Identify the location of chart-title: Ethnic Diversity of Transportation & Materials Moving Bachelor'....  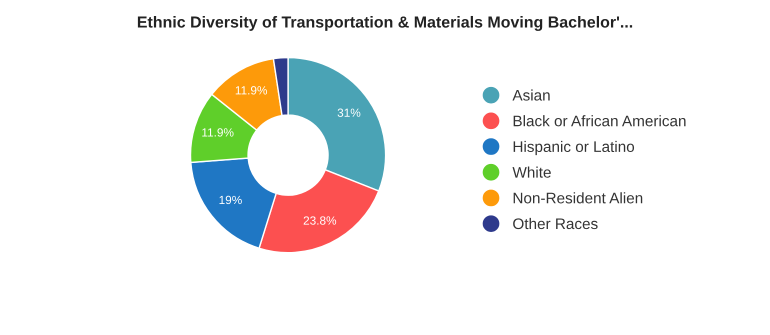
(385, 23).